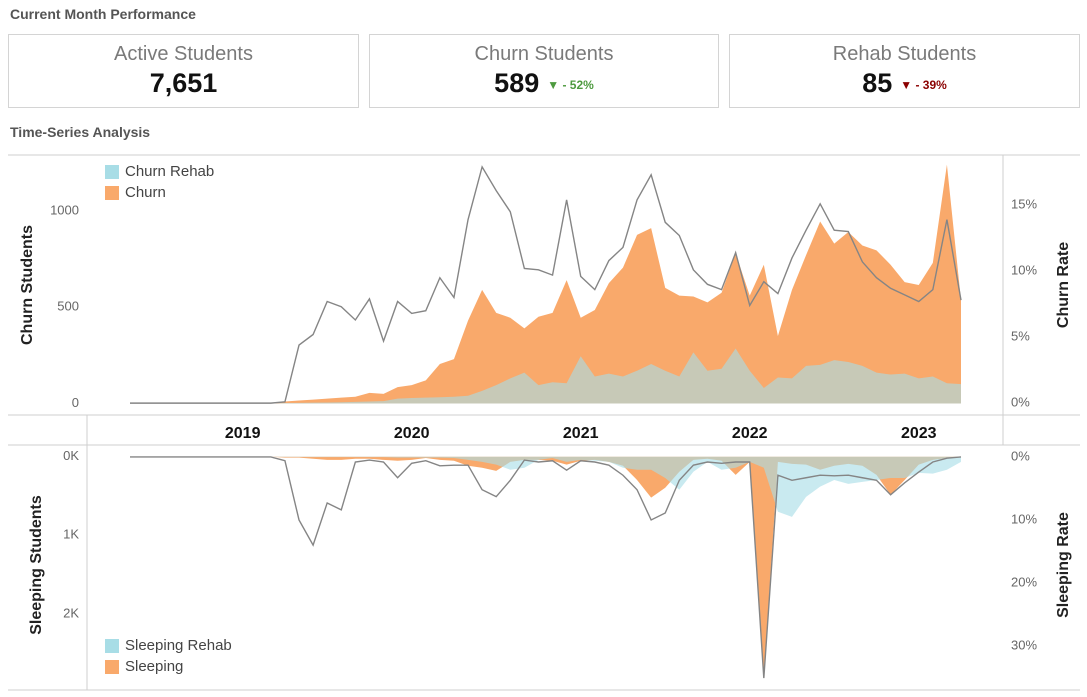  I want to click on legend-label: Churn Rehab, so click(169, 171).